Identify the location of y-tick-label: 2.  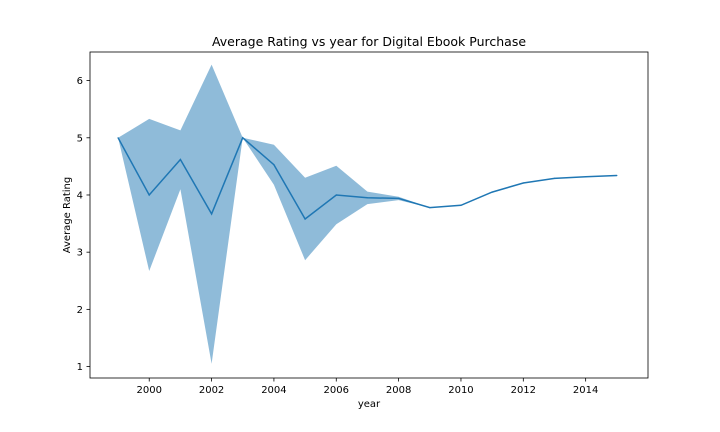
(80, 310).